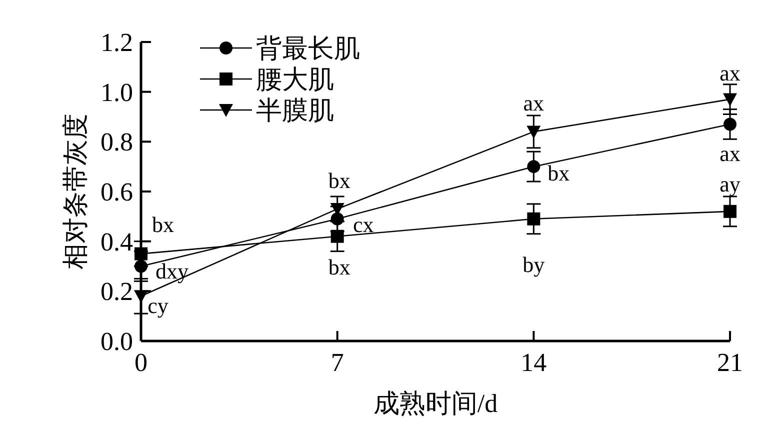  I want to click on x-tick-label: 21, so click(730, 362).